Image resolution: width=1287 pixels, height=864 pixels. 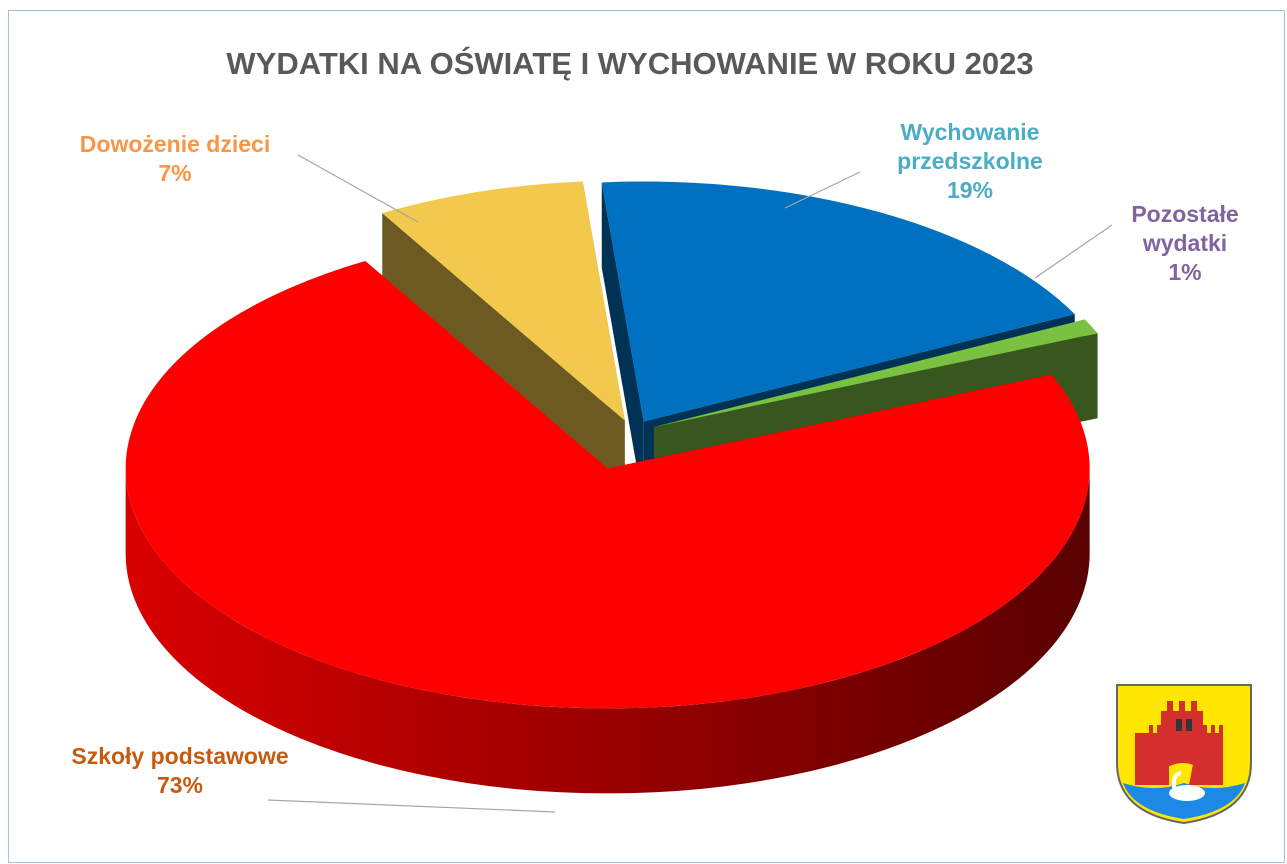 I want to click on data-label: Pozostałe wydatki 1%, so click(x=1185, y=243).